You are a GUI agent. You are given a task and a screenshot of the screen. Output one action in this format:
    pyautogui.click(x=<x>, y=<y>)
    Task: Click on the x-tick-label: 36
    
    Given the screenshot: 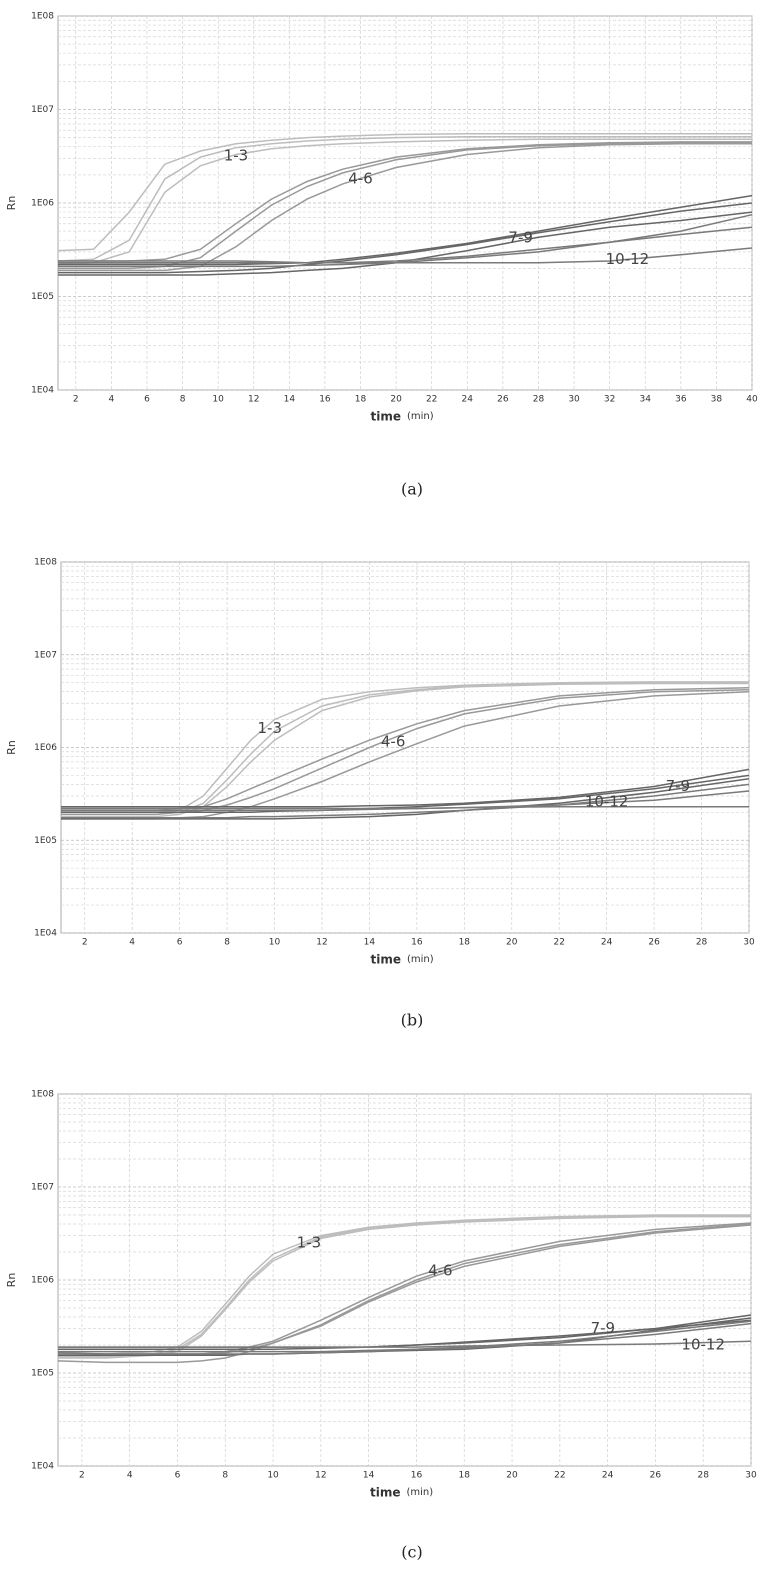 What is the action you would take?
    pyautogui.click(x=681, y=400)
    